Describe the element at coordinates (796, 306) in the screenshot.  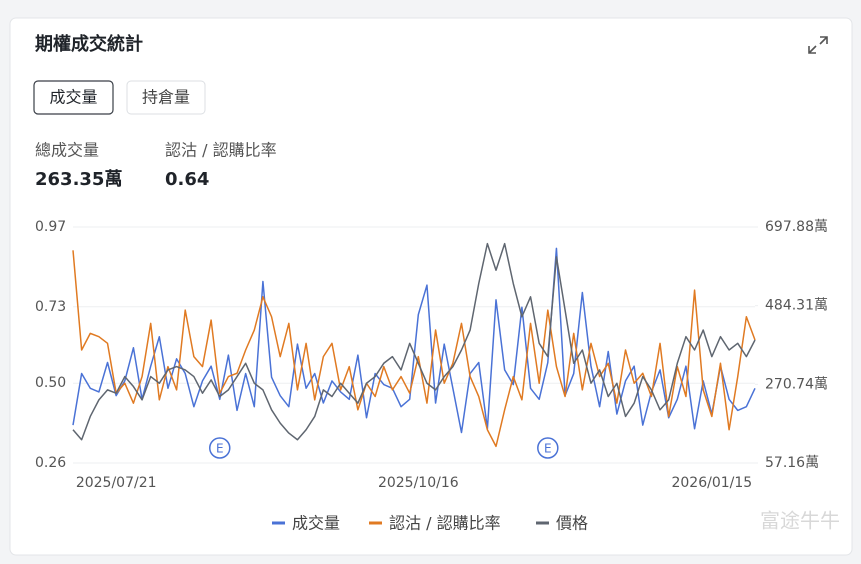
I see `y2-tick-label: 484.31萬` at that location.